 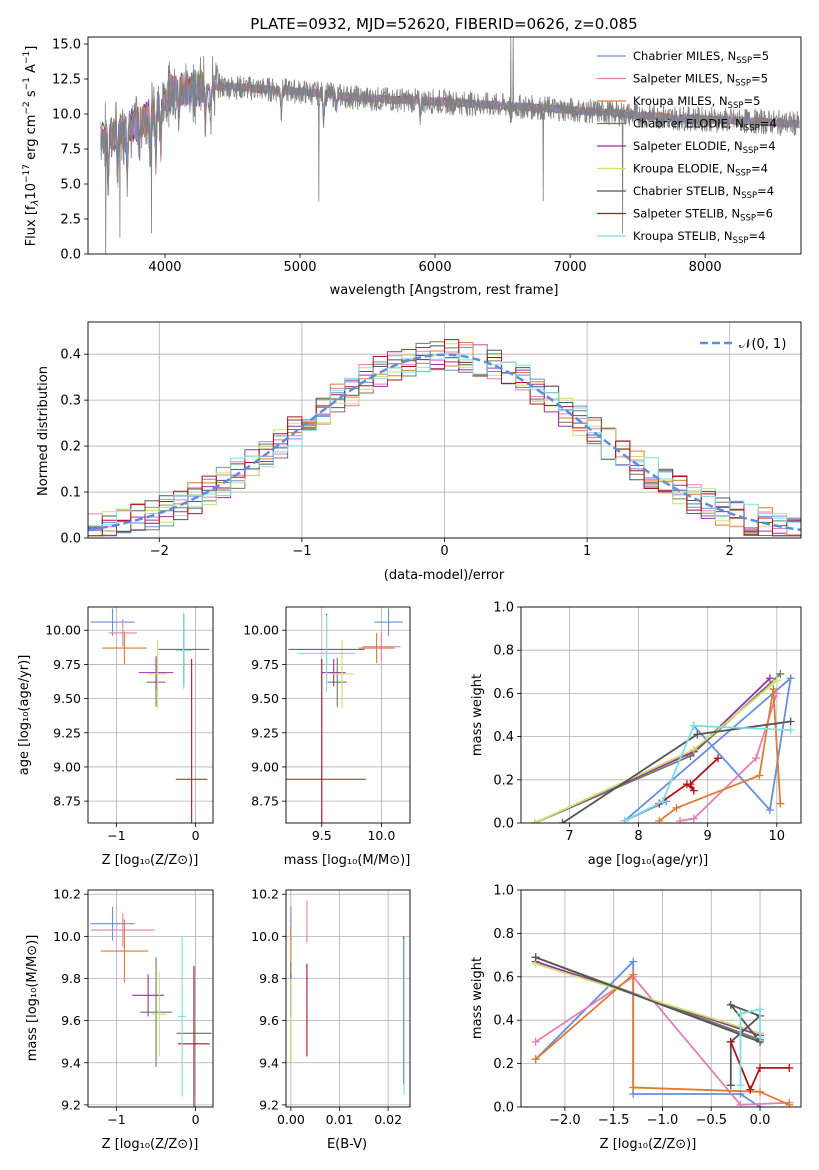 What do you see at coordinates (265, 801) in the screenshot?
I see `ageM-ytick-label-0: 8.75` at bounding box center [265, 801].